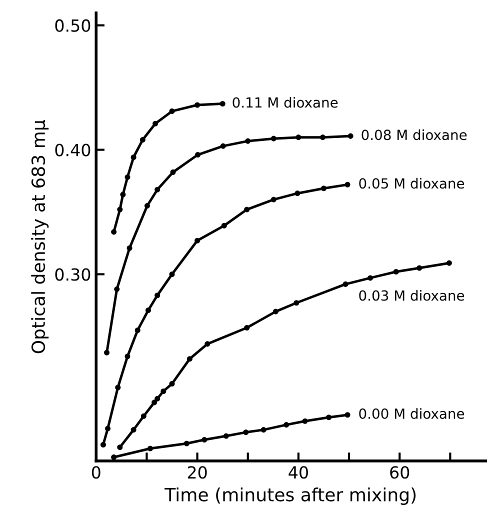  Describe the element at coordinates (290, 496) in the screenshot. I see `x-axis-title: Time (minutes after mixing)` at that location.